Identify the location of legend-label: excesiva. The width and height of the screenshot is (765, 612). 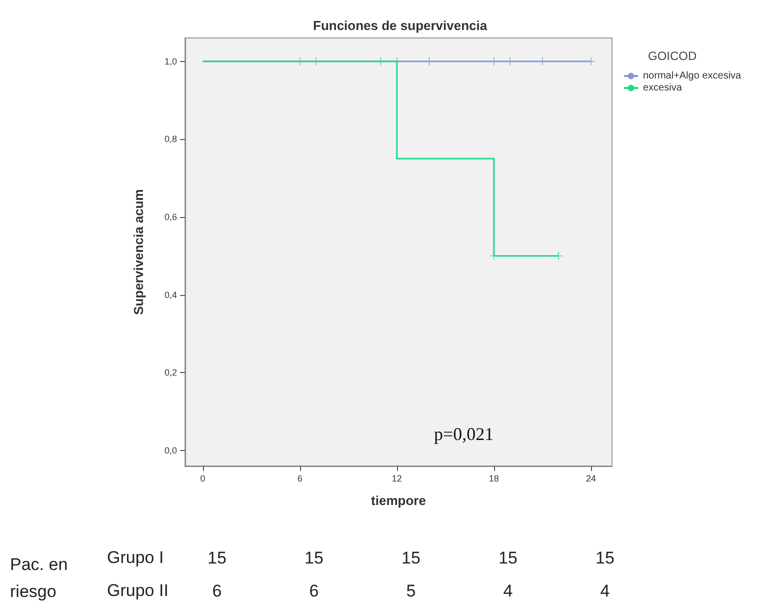
(662, 88).